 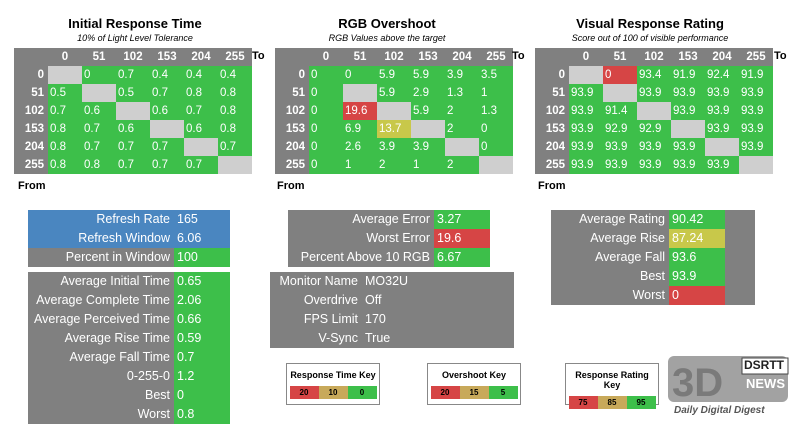 I want to click on response-rating-key: Response Rating Key 75 85 95, so click(x=612, y=386).